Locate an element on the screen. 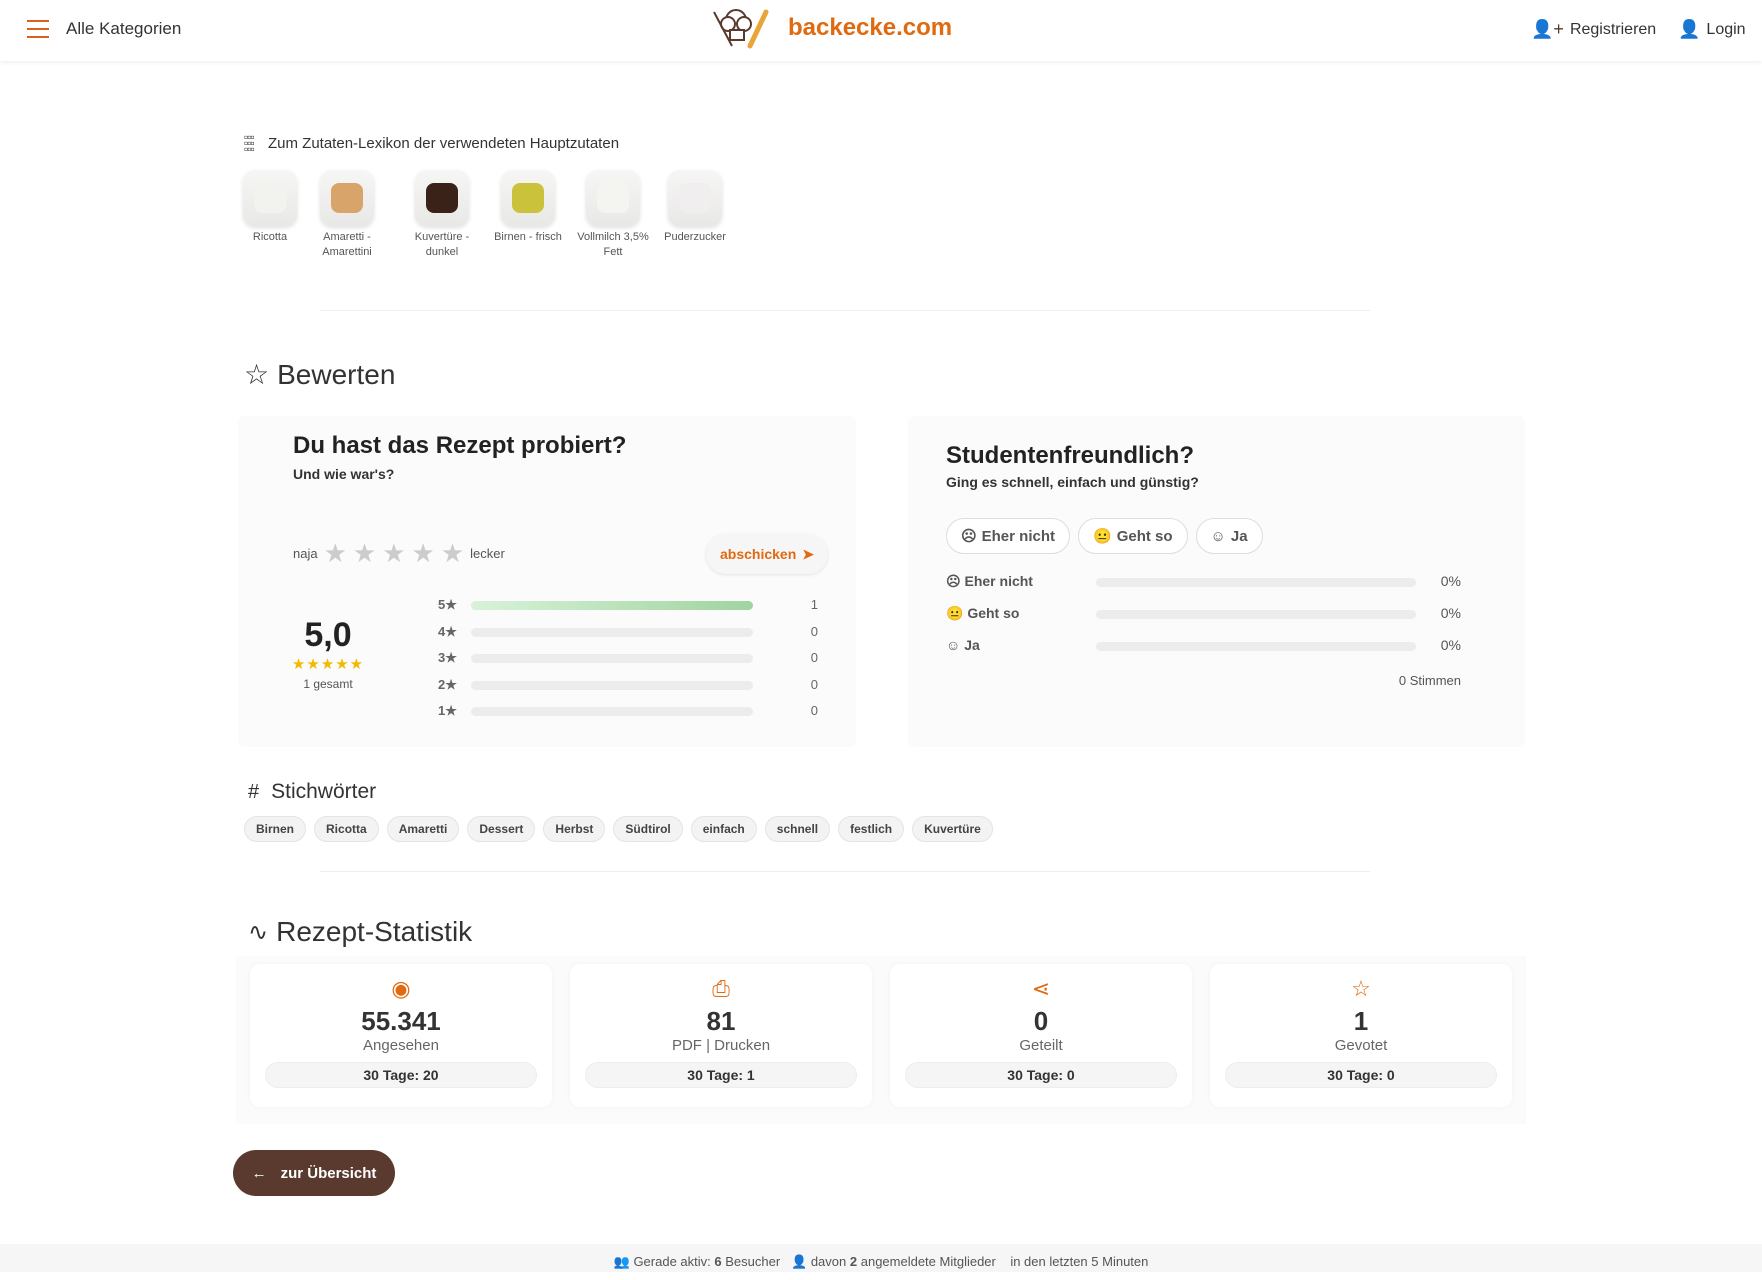  result-label: Geht so is located at coordinates (993, 613).